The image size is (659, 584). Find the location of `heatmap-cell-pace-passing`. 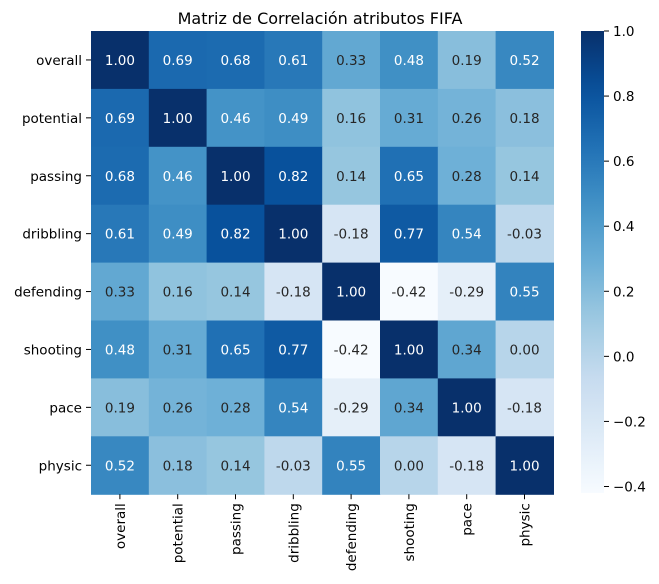

heatmap-cell-pace-passing is located at coordinates (235, 407).